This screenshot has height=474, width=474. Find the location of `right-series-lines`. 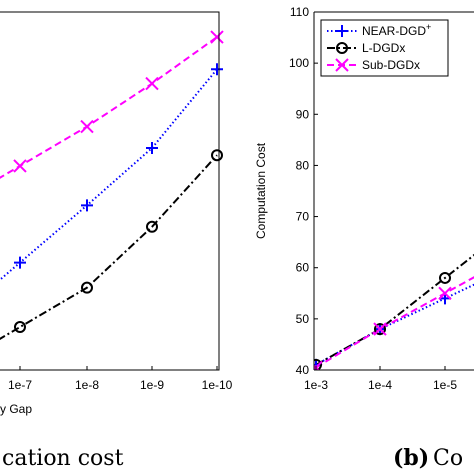

right-series-lines is located at coordinates (394, 311).